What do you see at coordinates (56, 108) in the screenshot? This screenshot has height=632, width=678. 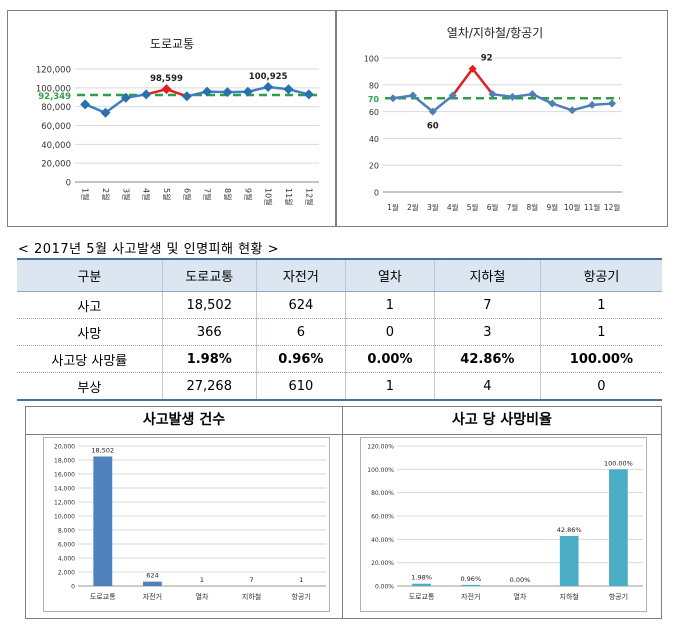 I see `y-tick-label: 80,000` at bounding box center [56, 108].